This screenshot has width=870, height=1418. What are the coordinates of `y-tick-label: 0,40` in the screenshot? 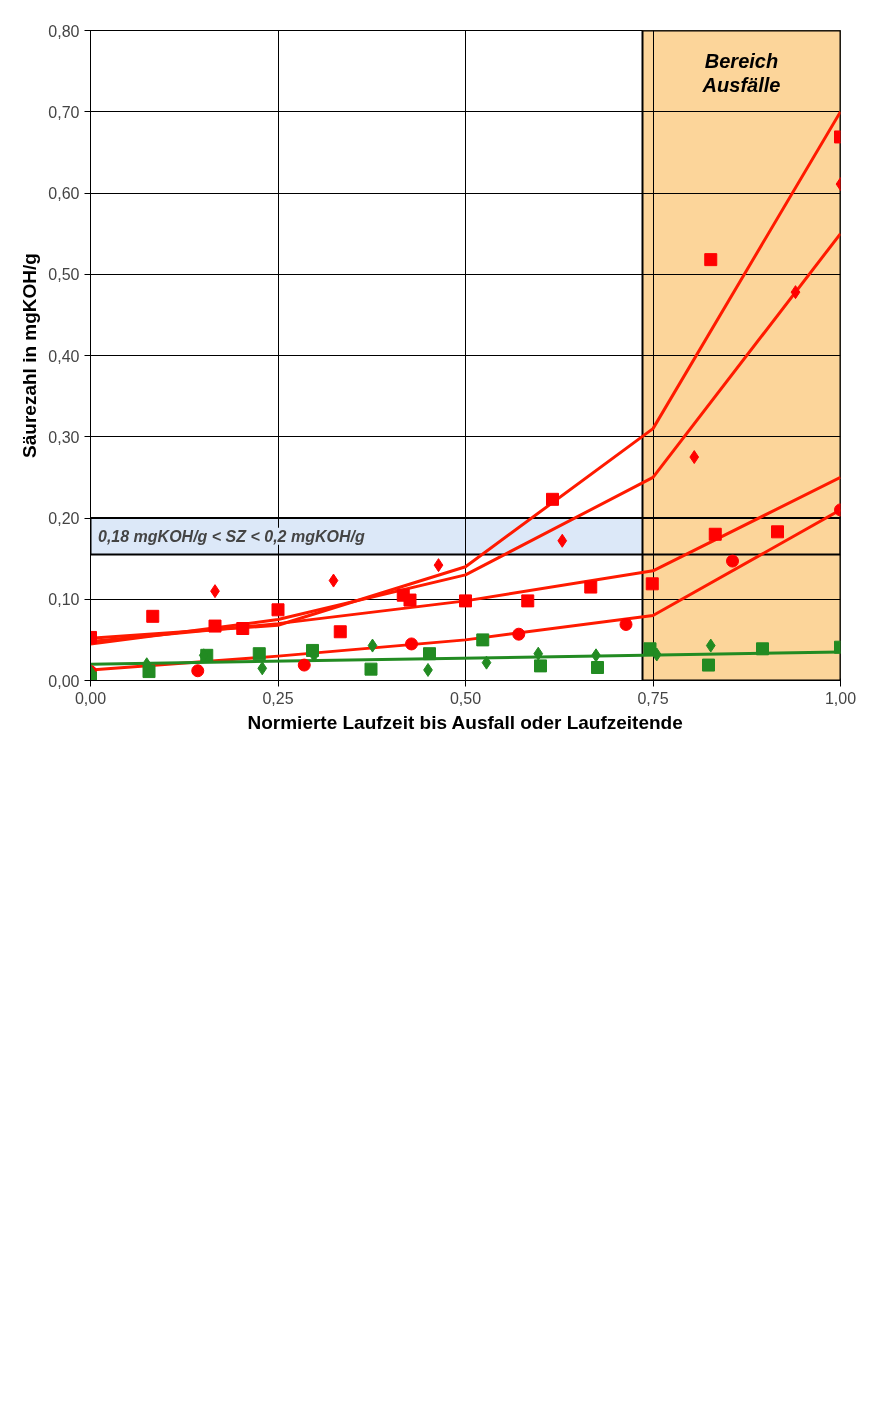 It's located at (64, 356).